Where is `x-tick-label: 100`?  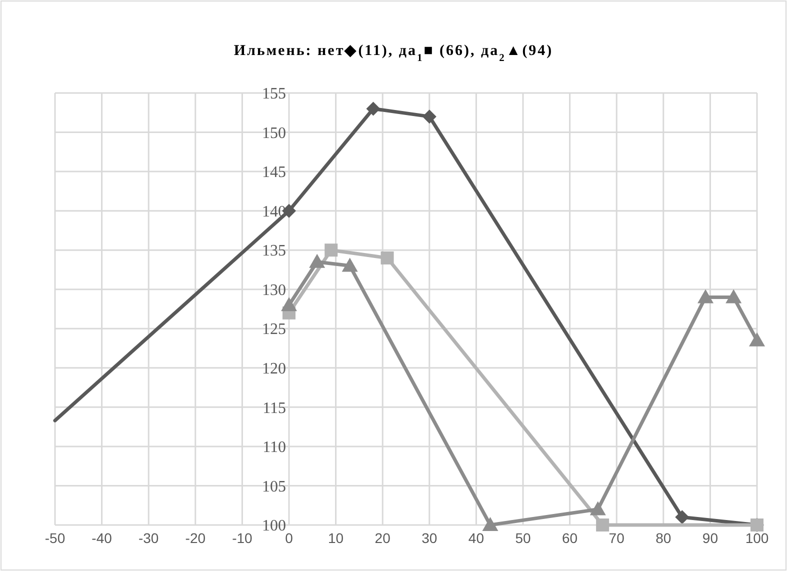
x-tick-label: 100 is located at coordinates (757, 538).